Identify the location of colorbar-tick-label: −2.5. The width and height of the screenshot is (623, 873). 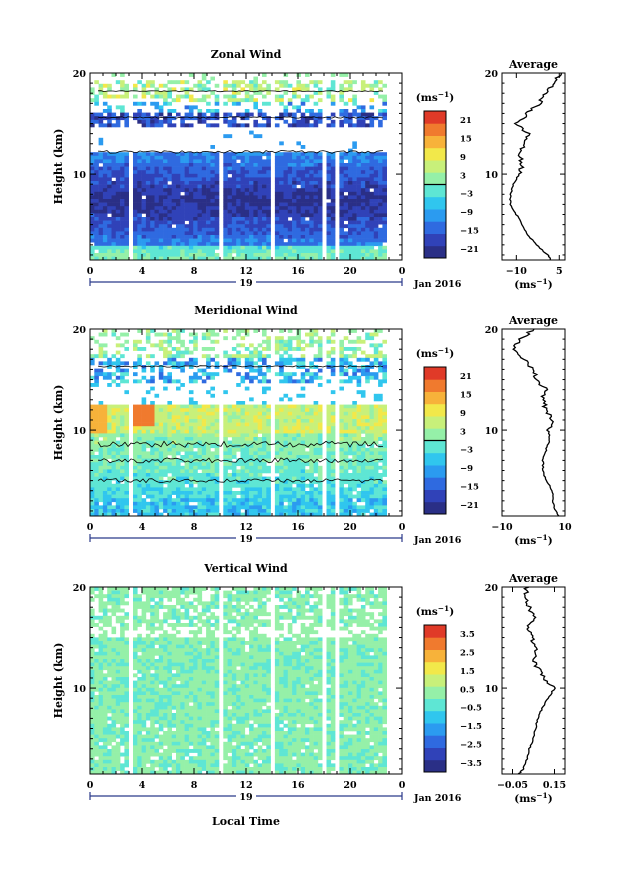
(471, 745).